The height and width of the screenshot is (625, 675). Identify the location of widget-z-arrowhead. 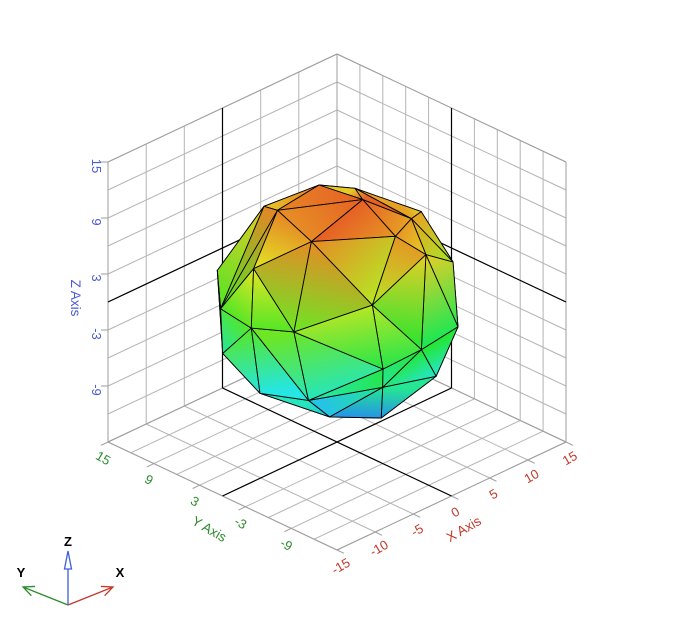
(68, 560).